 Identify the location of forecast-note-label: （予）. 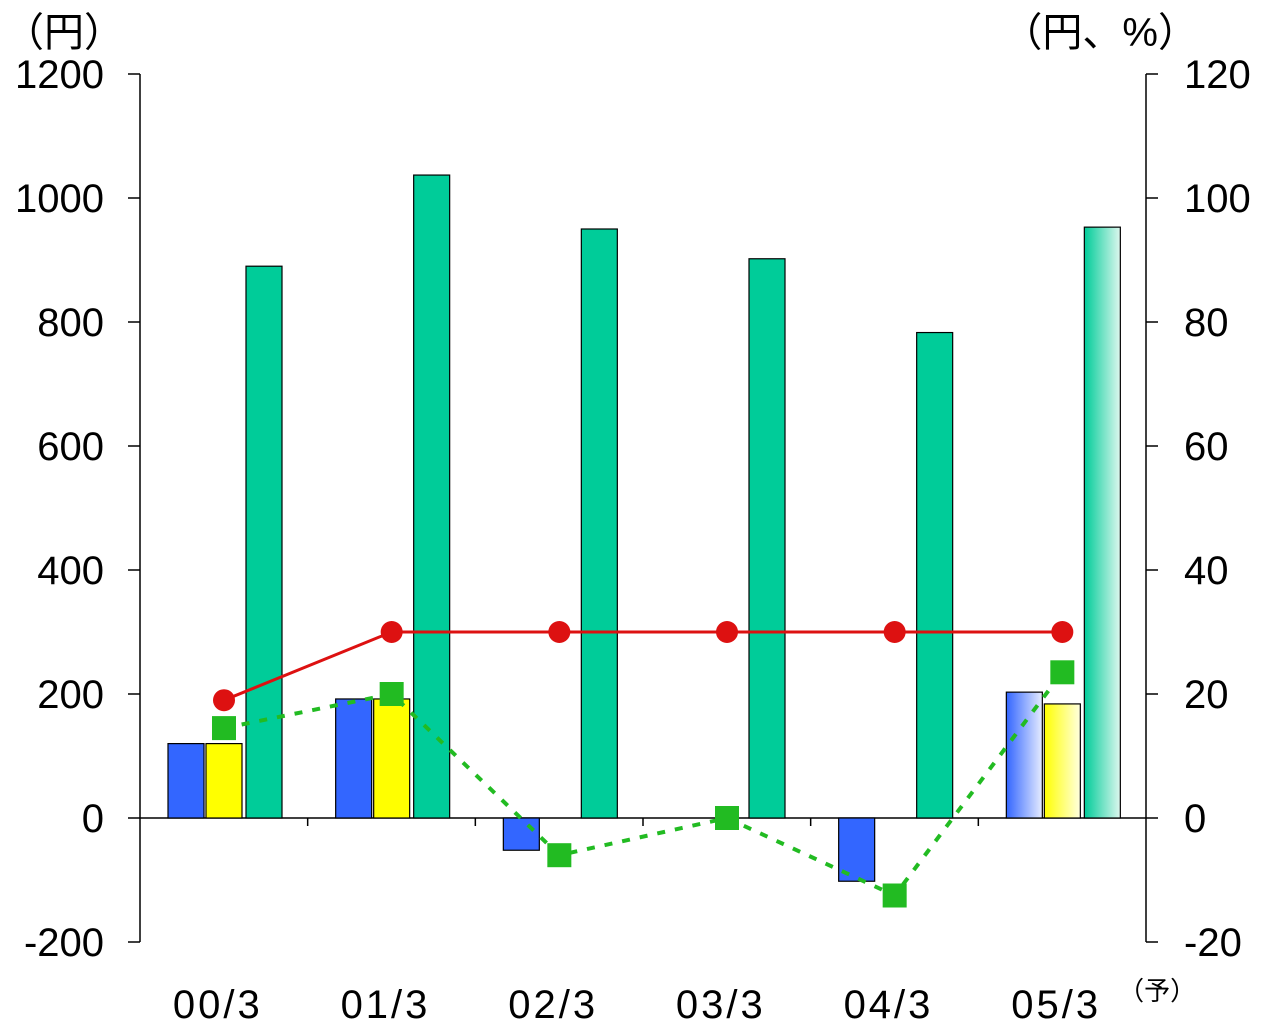
(1157, 991).